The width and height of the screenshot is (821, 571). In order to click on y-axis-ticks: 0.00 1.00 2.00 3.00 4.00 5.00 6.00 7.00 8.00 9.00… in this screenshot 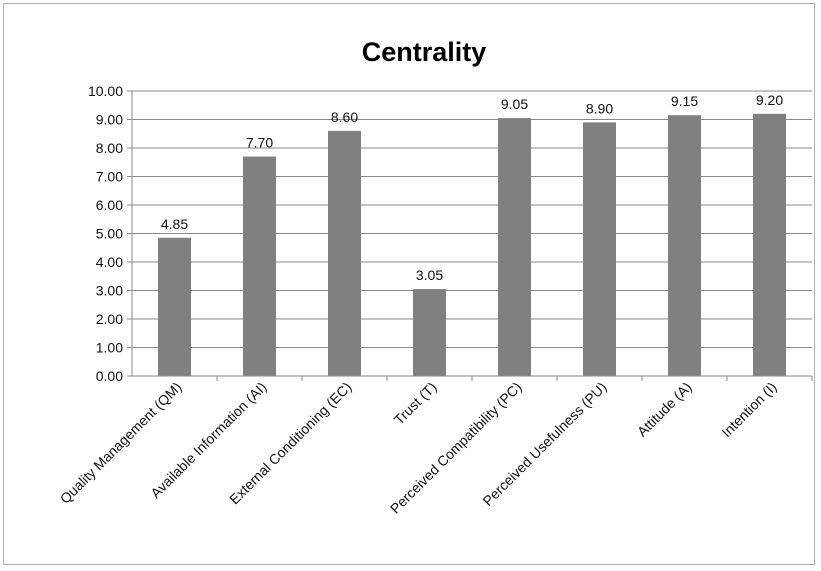, I will do `click(110, 233)`.